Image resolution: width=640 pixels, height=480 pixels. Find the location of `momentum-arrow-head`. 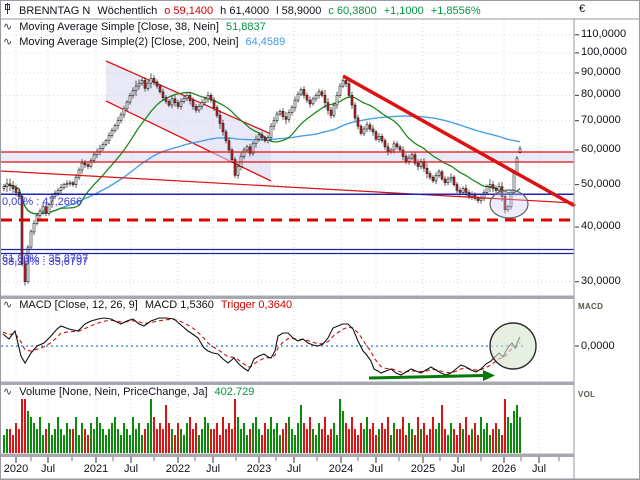

momentum-arrow-head is located at coordinates (489, 375).